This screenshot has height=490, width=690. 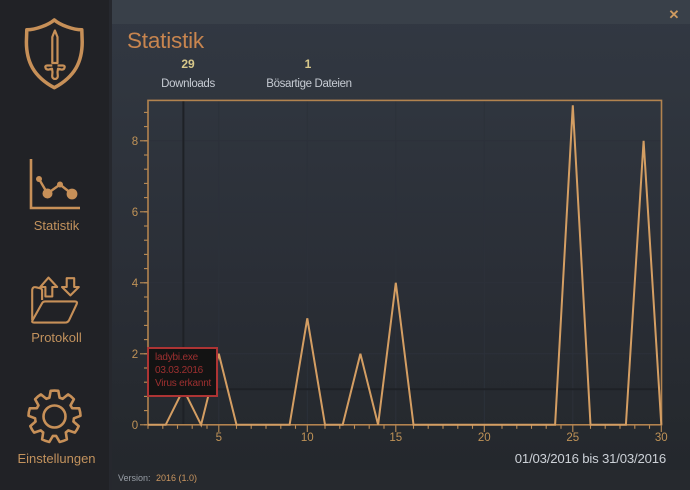 I want to click on svg-text: 20, so click(x=484, y=438).